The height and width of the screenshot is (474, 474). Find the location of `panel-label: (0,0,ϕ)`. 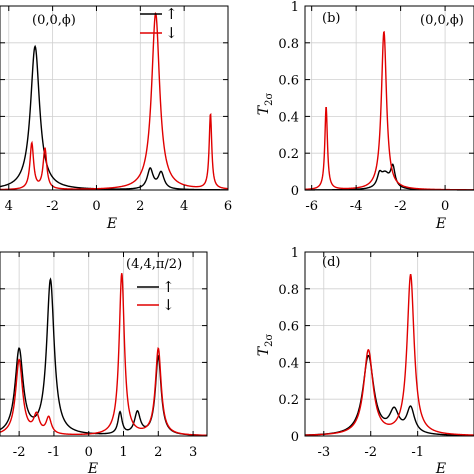

panel-label: (0,0,ϕ) is located at coordinates (54, 20).